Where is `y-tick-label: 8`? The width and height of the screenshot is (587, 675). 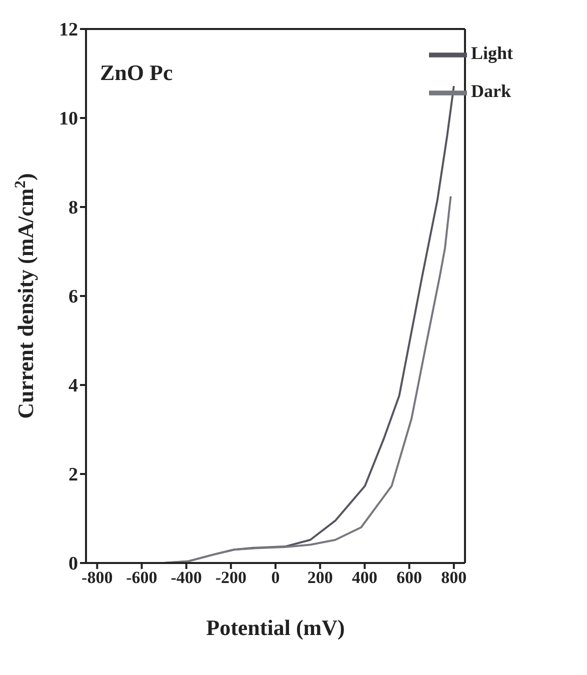
y-tick-label: 8 is located at coordinates (73, 208).